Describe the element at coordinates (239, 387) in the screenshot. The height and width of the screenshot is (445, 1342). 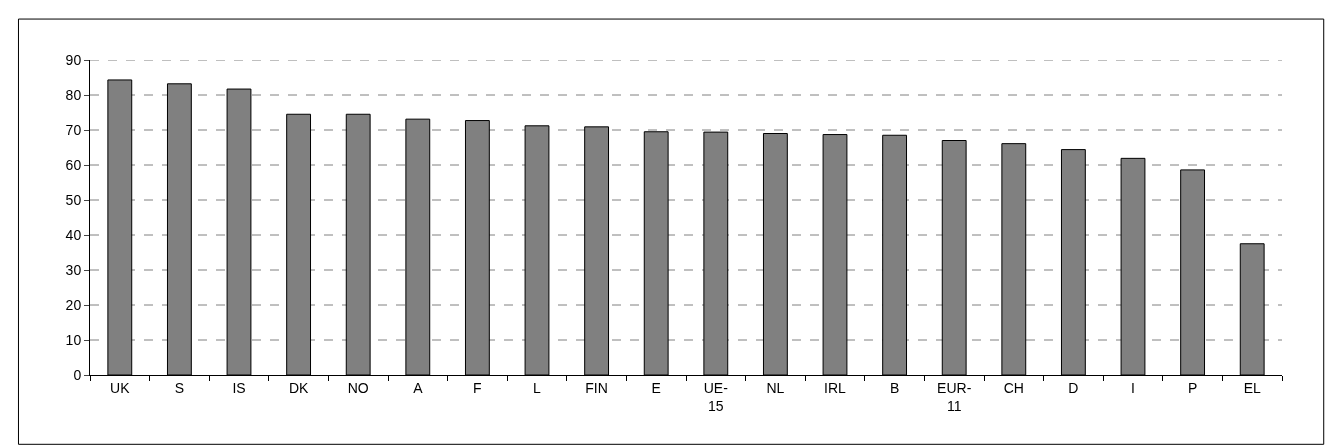
I see `x-tick-label: IS` at that location.